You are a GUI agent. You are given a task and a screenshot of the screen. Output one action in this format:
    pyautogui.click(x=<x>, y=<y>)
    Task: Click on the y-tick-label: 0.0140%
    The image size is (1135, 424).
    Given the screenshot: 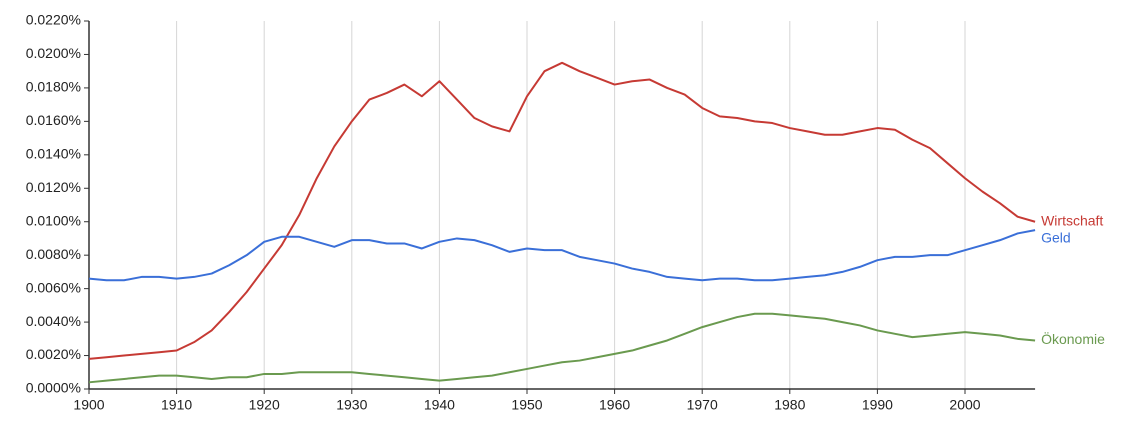 What is the action you would take?
    pyautogui.click(x=53, y=154)
    